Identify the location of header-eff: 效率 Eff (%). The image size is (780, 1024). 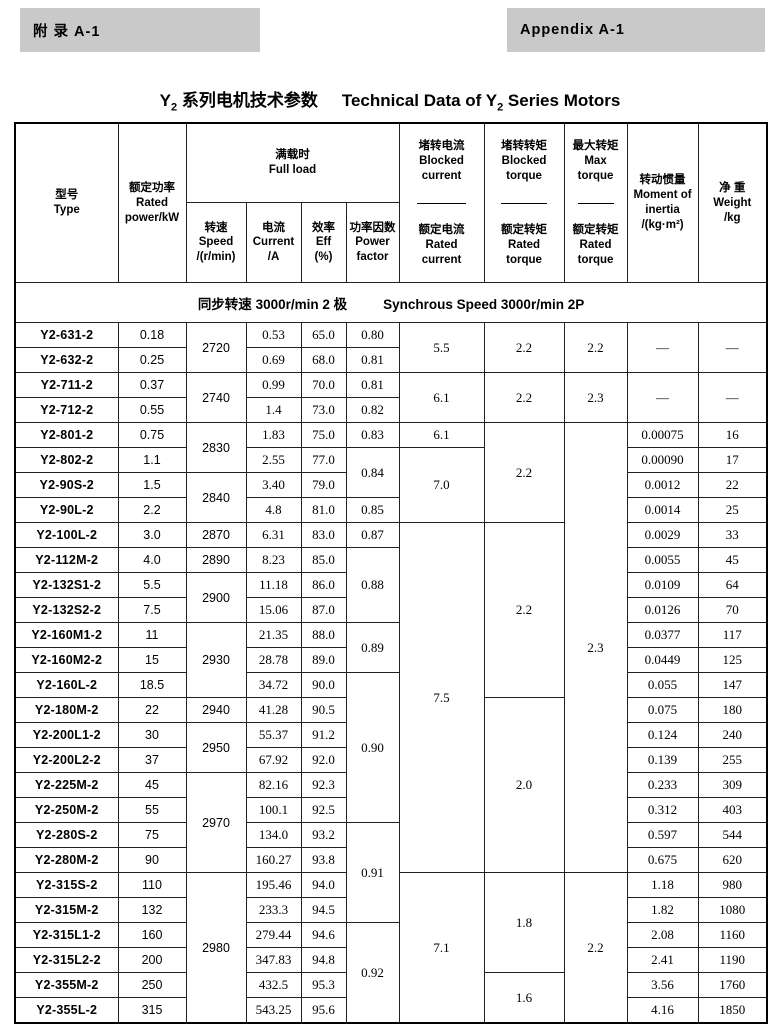
(323, 243).